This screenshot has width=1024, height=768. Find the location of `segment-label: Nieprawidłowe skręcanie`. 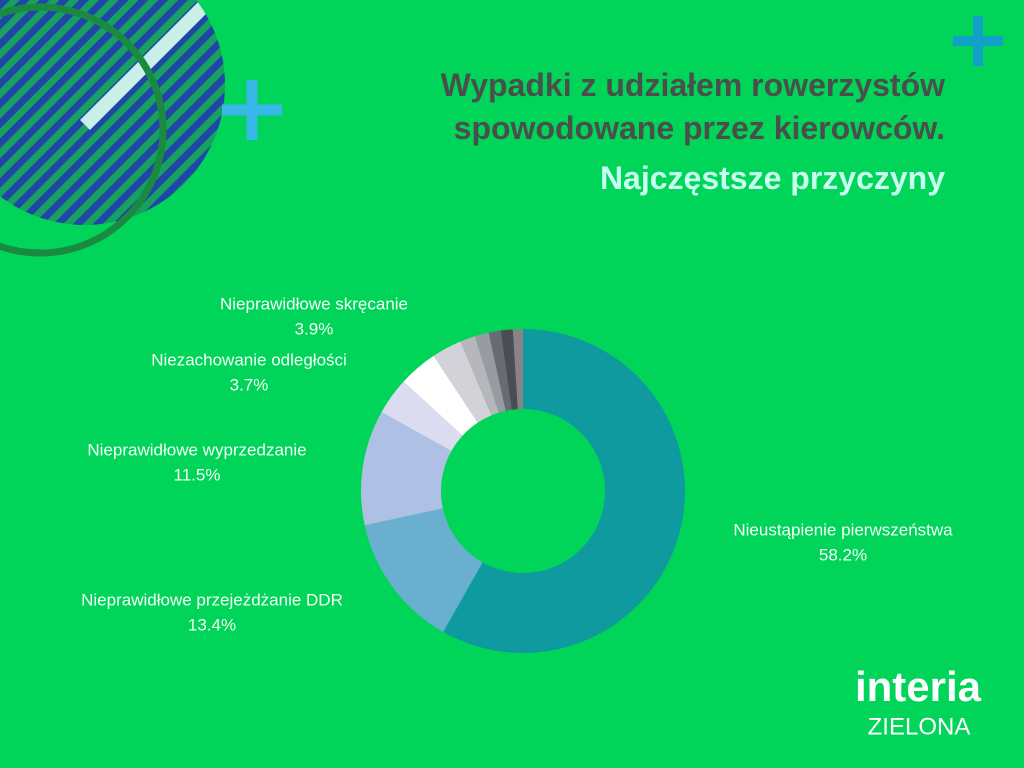

segment-label: Nieprawidłowe skręcanie is located at coordinates (314, 303).